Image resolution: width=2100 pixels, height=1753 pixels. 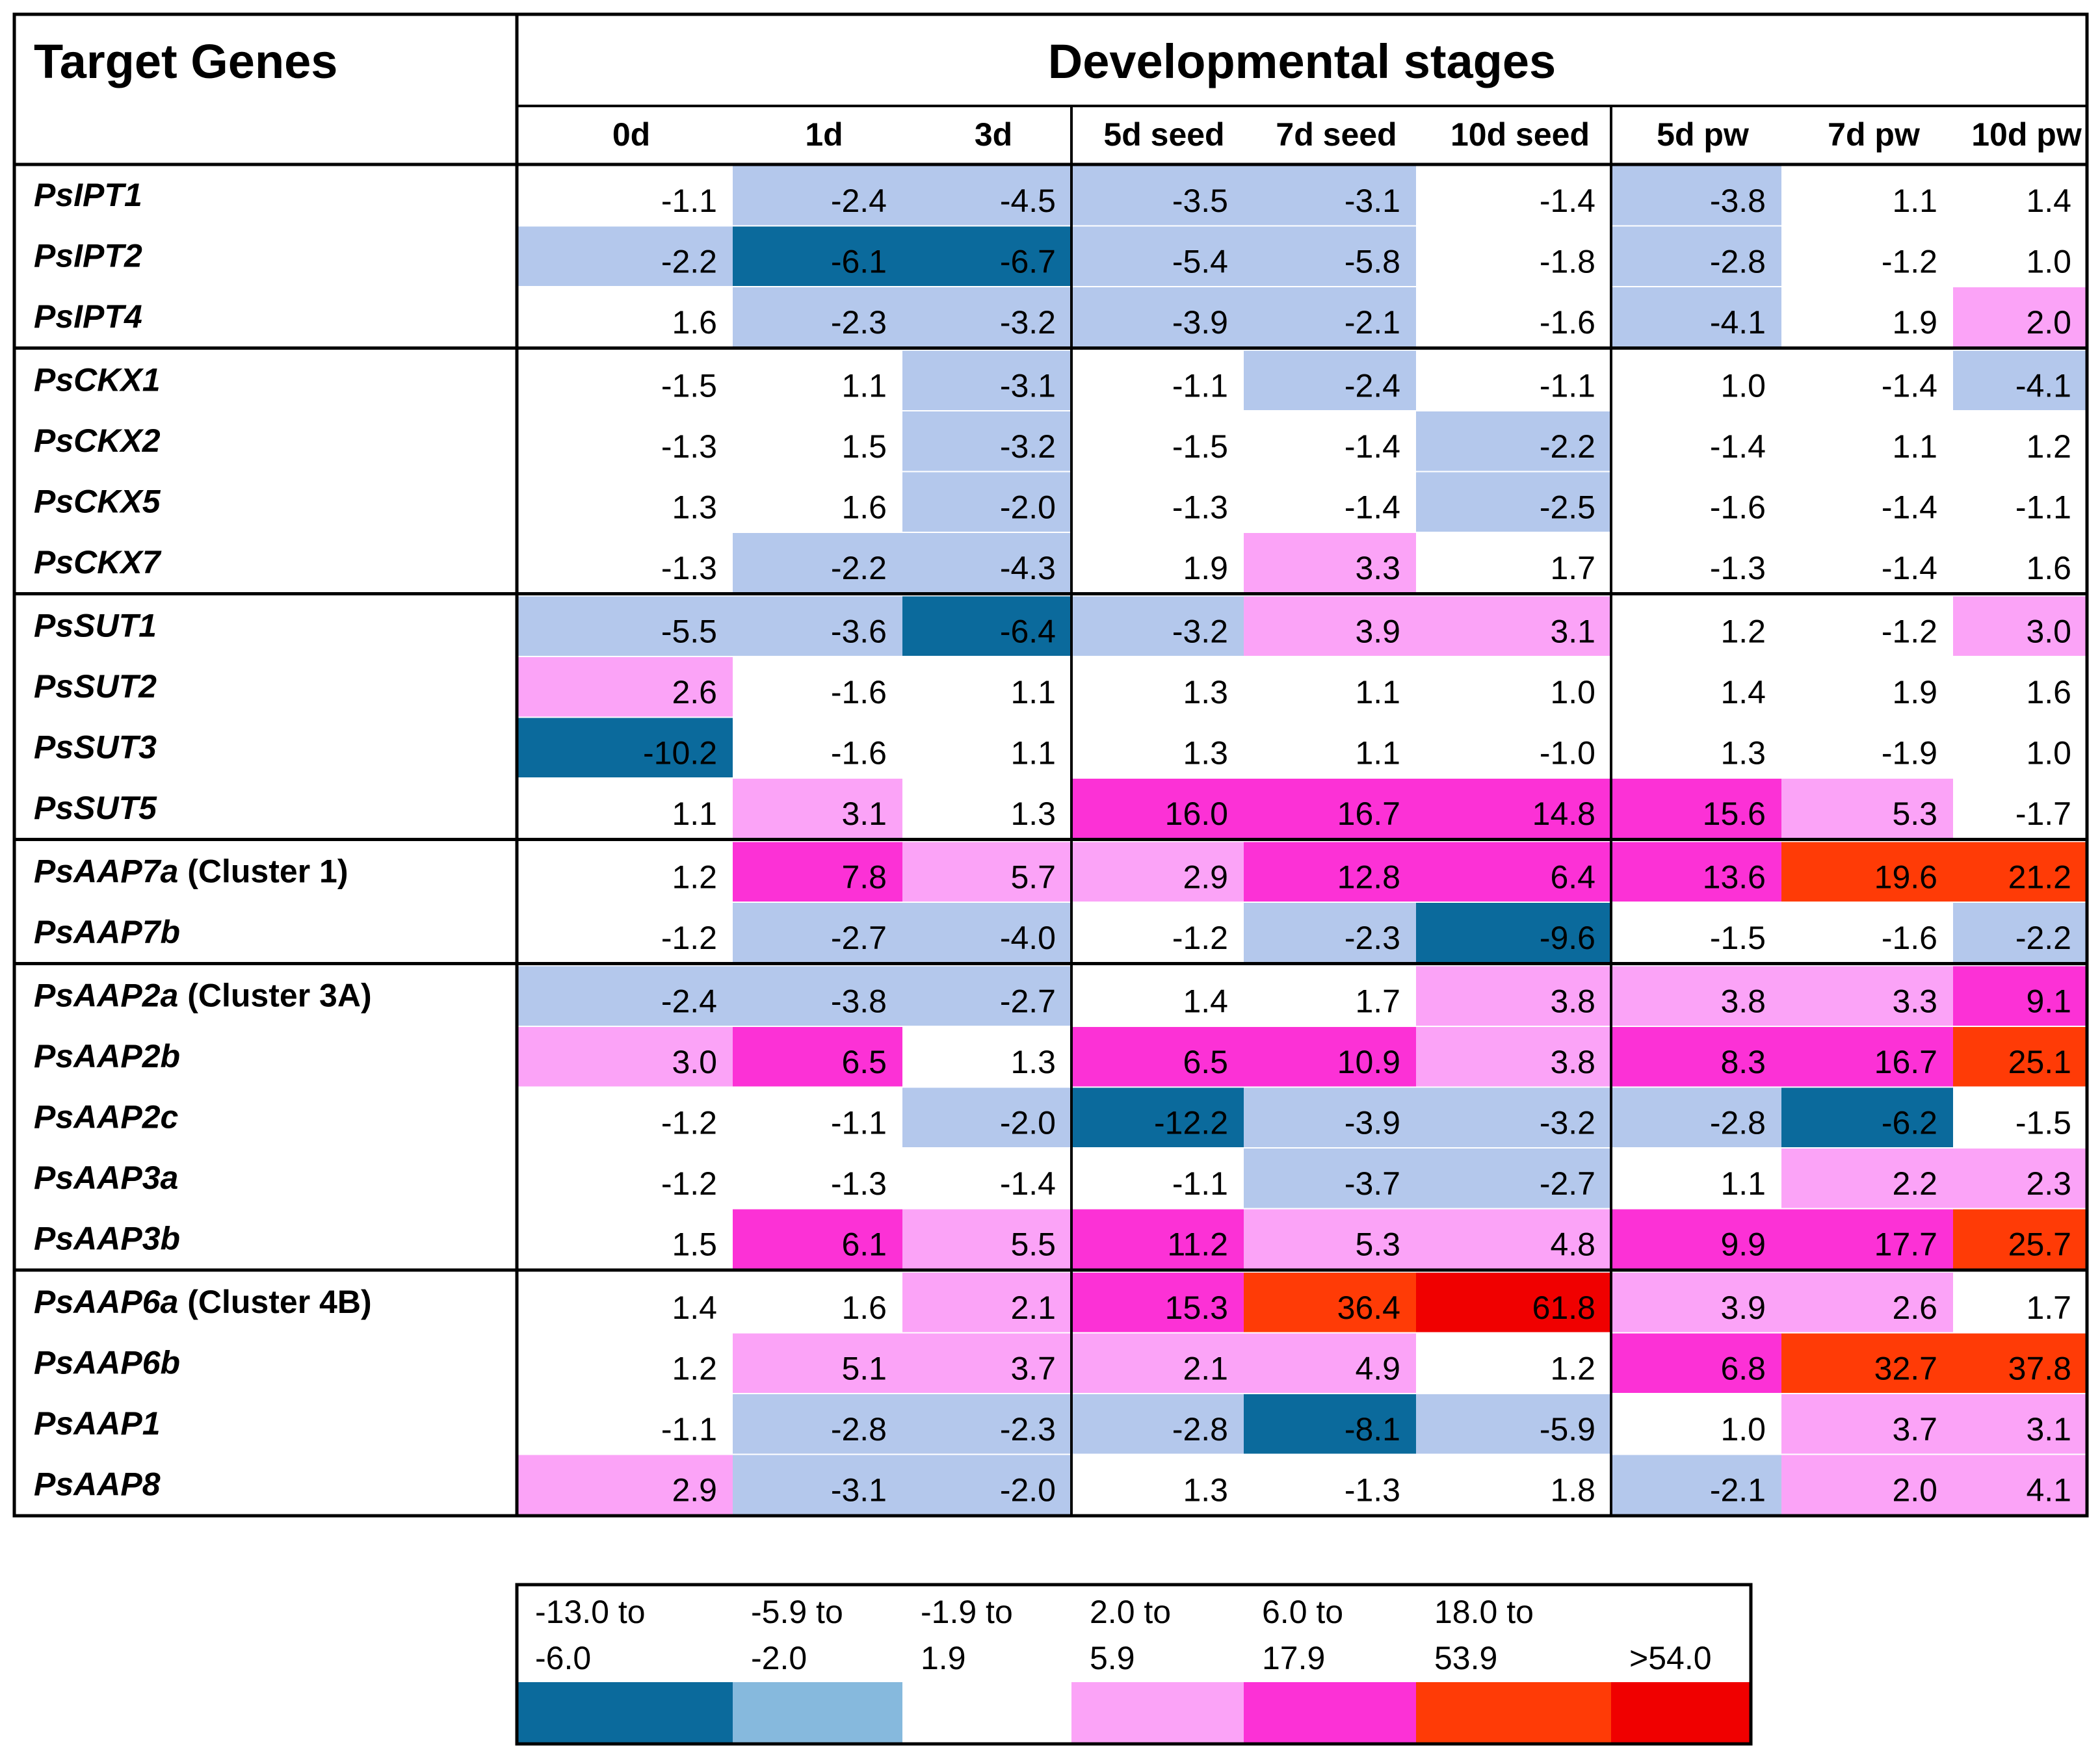 What do you see at coordinates (689, 1123) in the screenshot?
I see `cell-value: -1.2` at bounding box center [689, 1123].